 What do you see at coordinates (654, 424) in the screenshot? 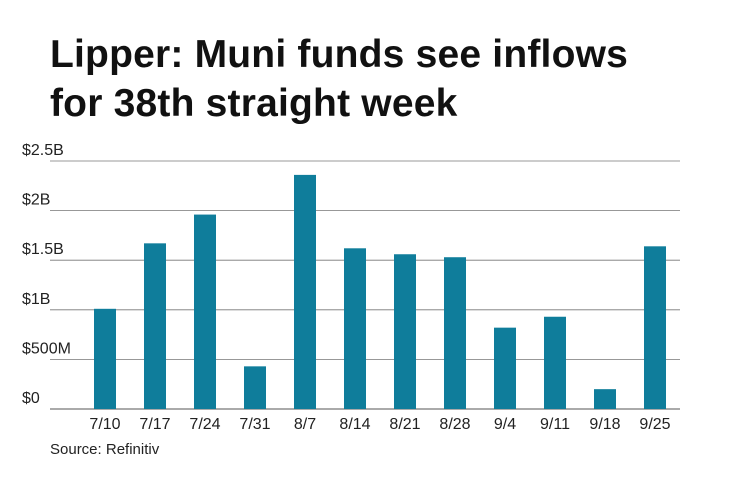
I see `x-tick-label: 9/25` at bounding box center [654, 424].